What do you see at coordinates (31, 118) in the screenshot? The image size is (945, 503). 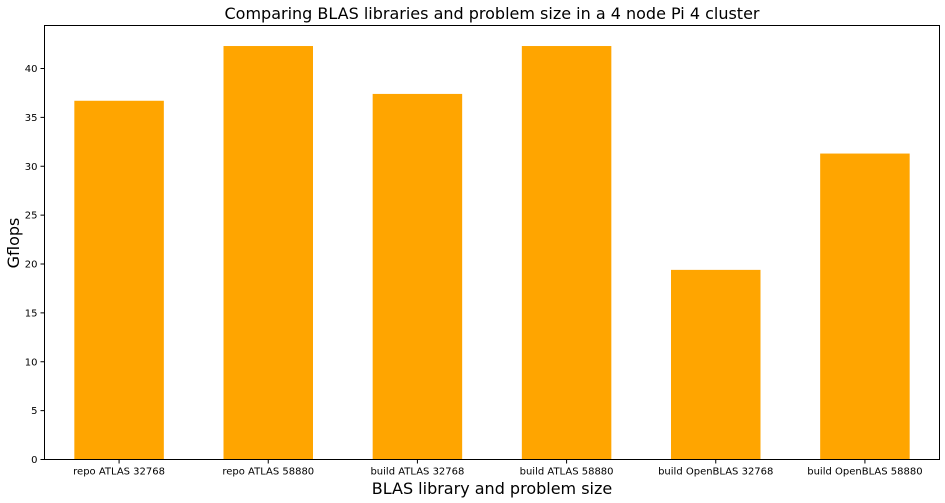 I see `y-tick-label-7: 35` at bounding box center [31, 118].